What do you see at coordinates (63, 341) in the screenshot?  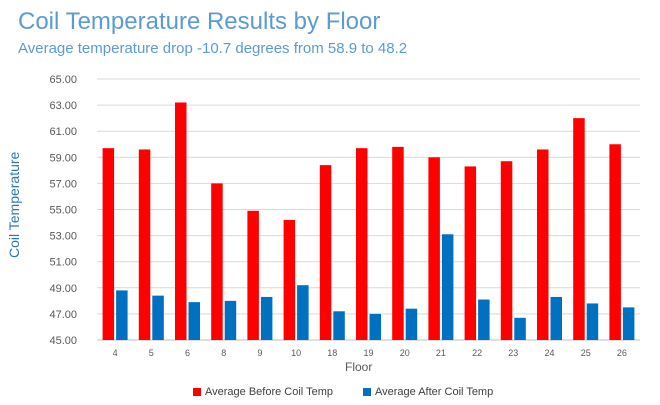 I see `y-tick-label: 45.00` at bounding box center [63, 341].